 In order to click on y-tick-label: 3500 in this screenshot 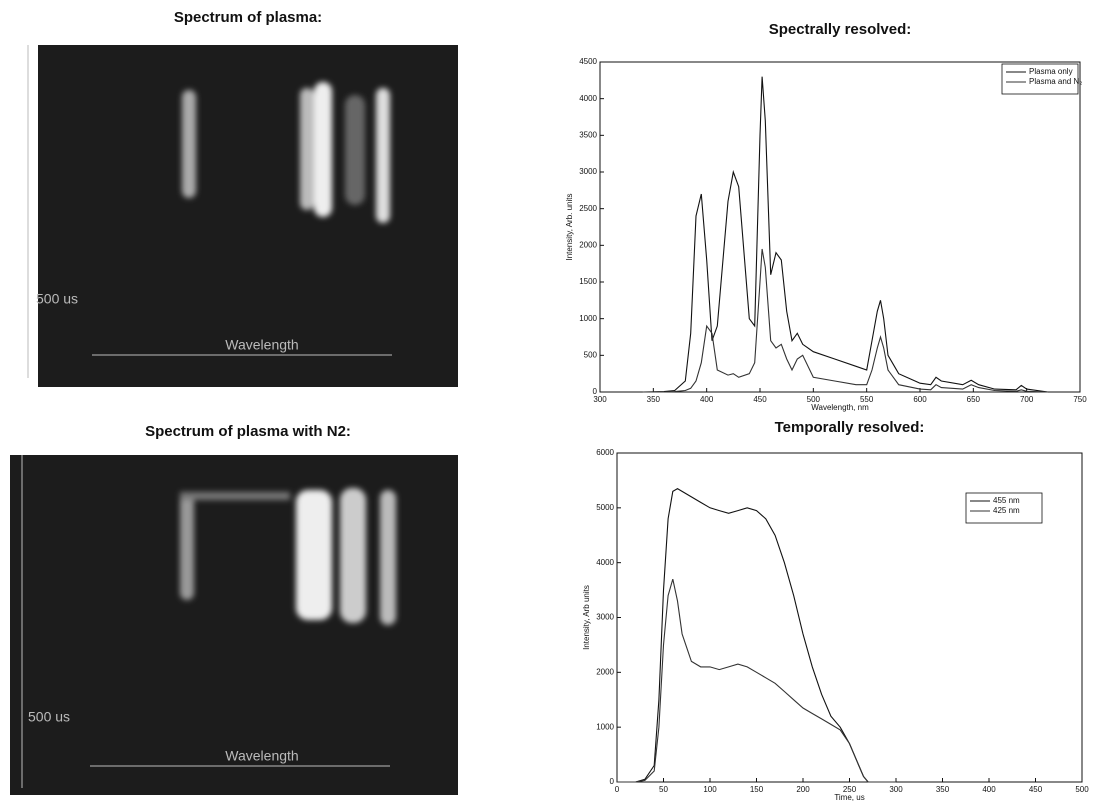, I will do `click(588, 134)`.